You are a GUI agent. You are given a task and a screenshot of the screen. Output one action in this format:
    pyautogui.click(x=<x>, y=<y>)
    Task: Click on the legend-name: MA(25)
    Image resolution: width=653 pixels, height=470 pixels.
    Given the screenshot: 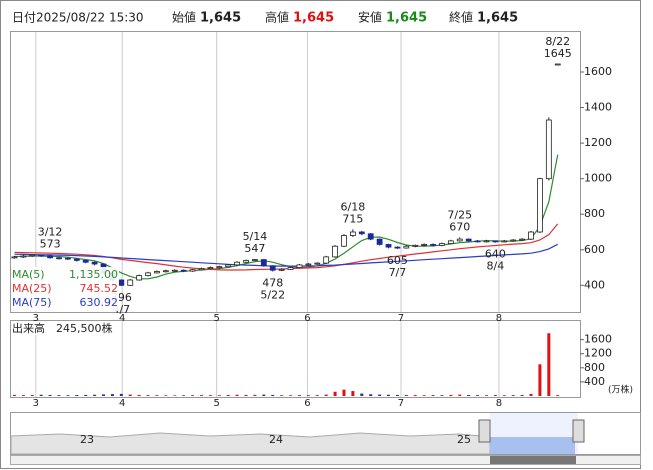 What is the action you would take?
    pyautogui.click(x=32, y=288)
    